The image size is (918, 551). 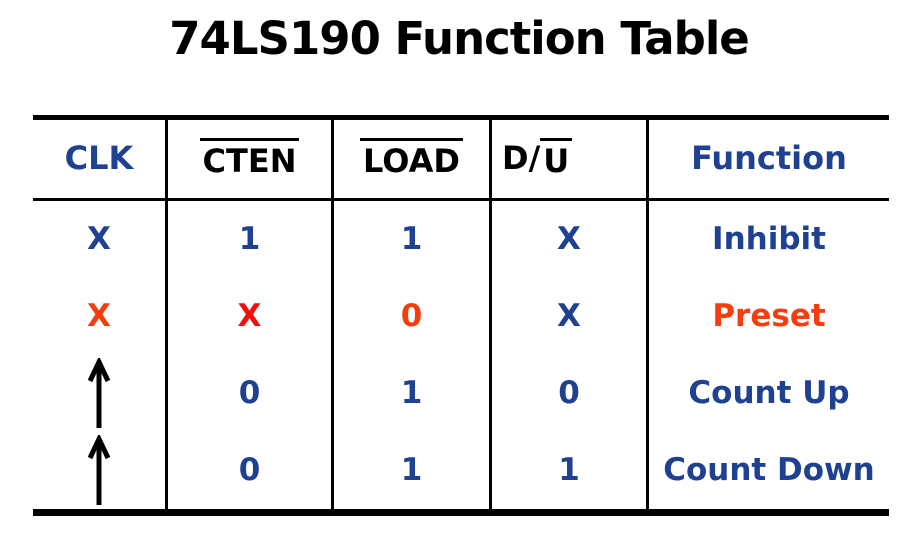 I want to click on header-label: Function, so click(x=769, y=158).